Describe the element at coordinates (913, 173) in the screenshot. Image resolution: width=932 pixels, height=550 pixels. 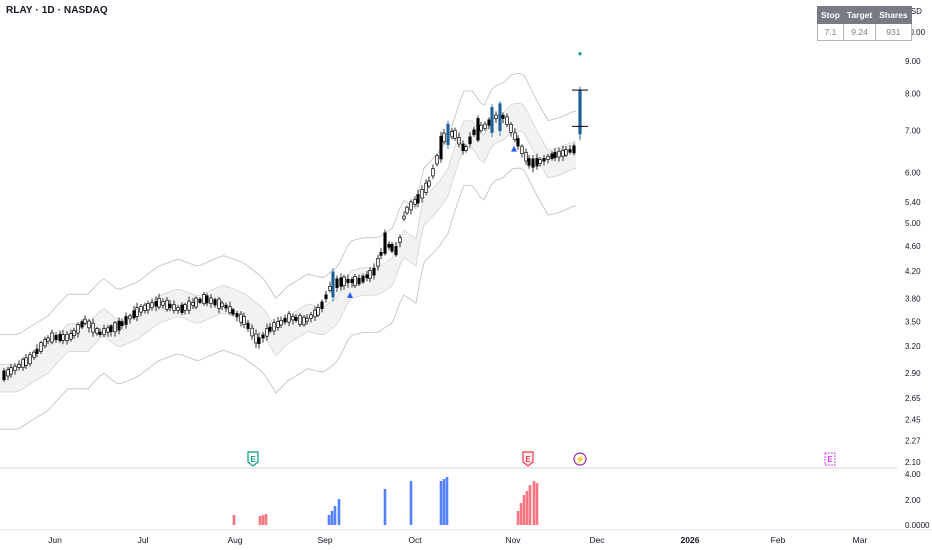
I see `price-tick-label: 6.00` at that location.